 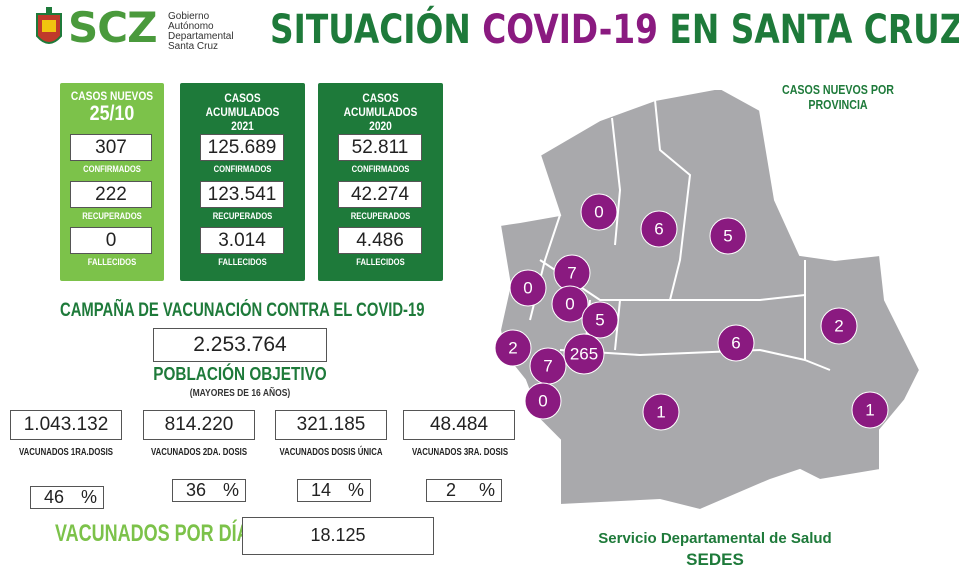 What do you see at coordinates (66, 452) in the screenshot?
I see `dose1-label: VACUNADOS 1RA.DOSIS` at bounding box center [66, 452].